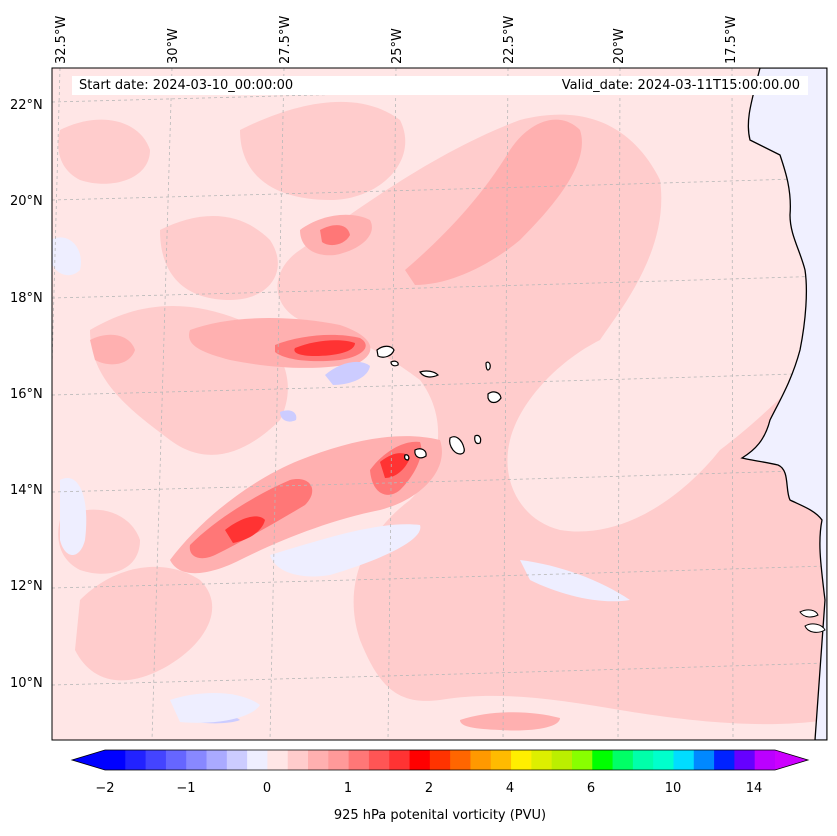 The width and height of the screenshot is (837, 836). Describe the element at coordinates (26, 105) in the screenshot. I see `lat-label: 22°N` at that location.